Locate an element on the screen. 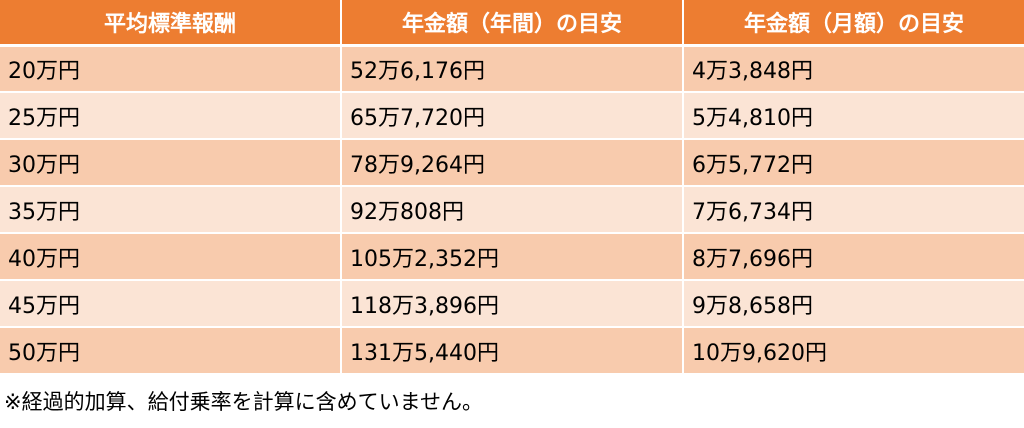  cell-annual: 78万9,264円 is located at coordinates (512, 163).